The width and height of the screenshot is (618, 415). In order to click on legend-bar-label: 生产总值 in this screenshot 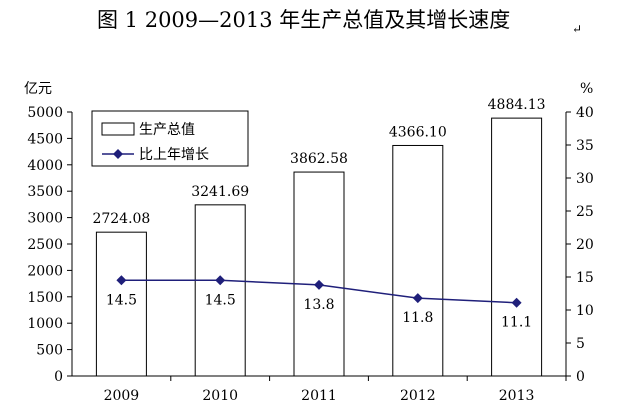, I will do `click(167, 130)`.